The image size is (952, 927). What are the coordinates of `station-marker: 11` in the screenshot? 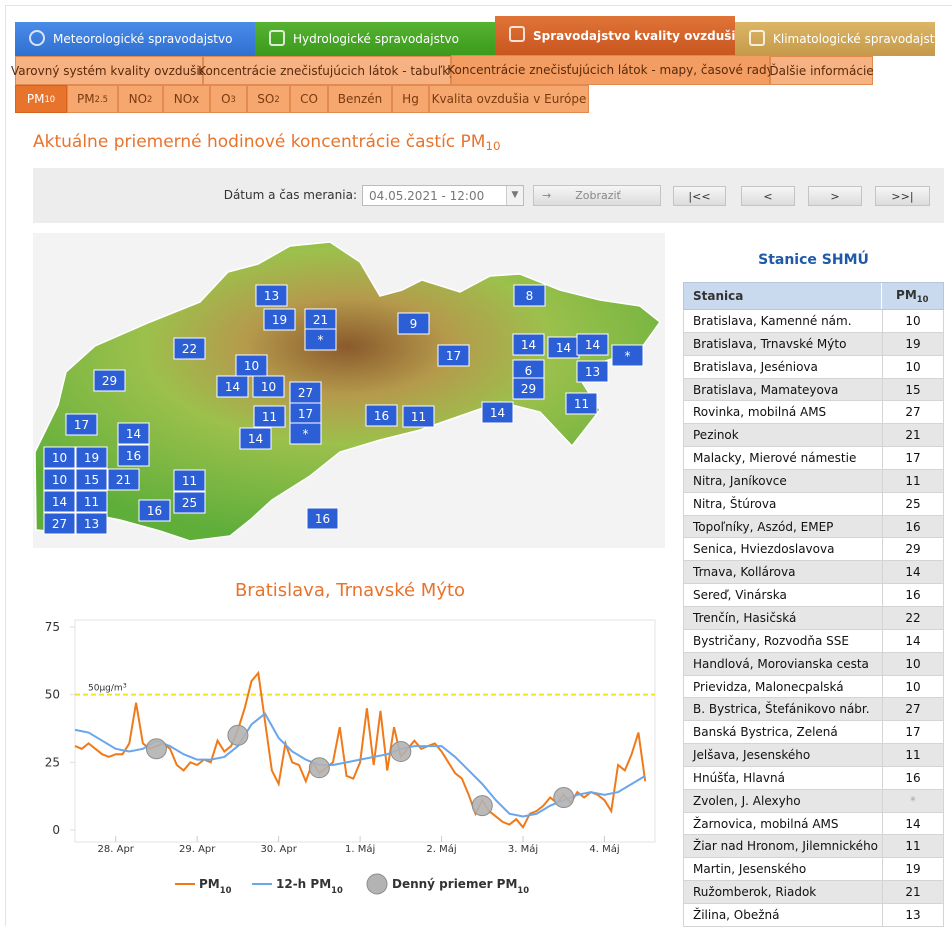 It's located at (581, 403).